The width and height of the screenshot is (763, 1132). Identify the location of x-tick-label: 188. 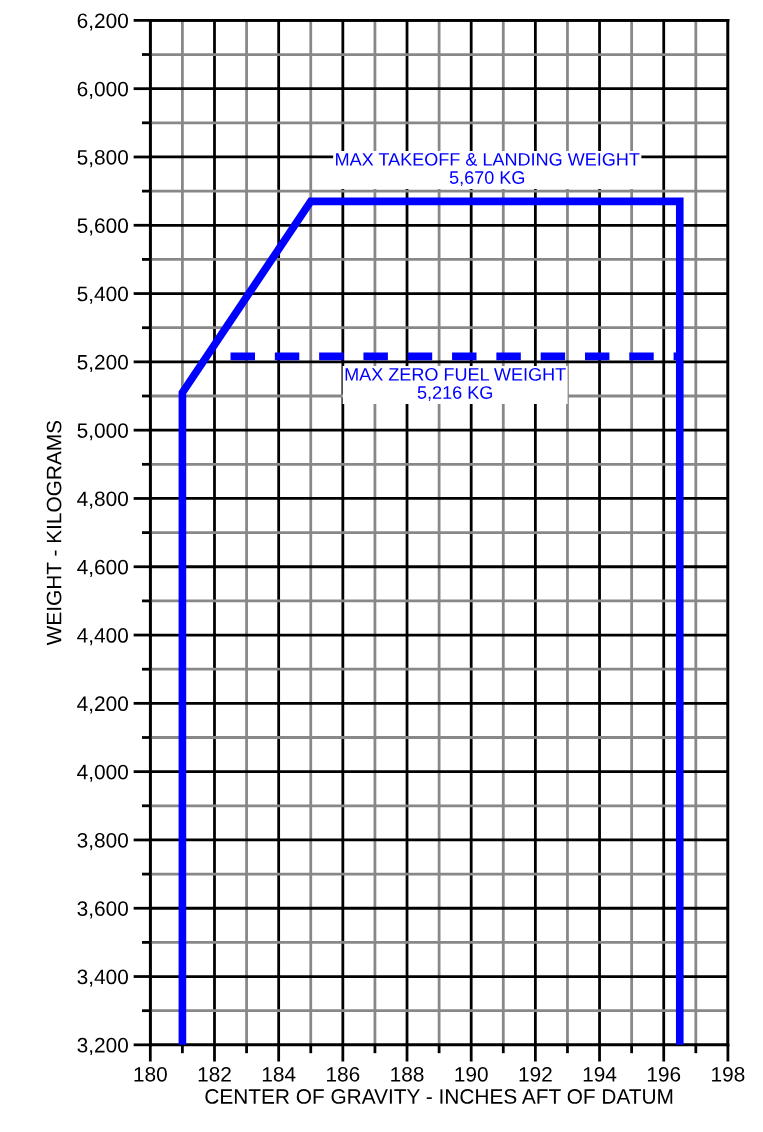
(407, 1074).